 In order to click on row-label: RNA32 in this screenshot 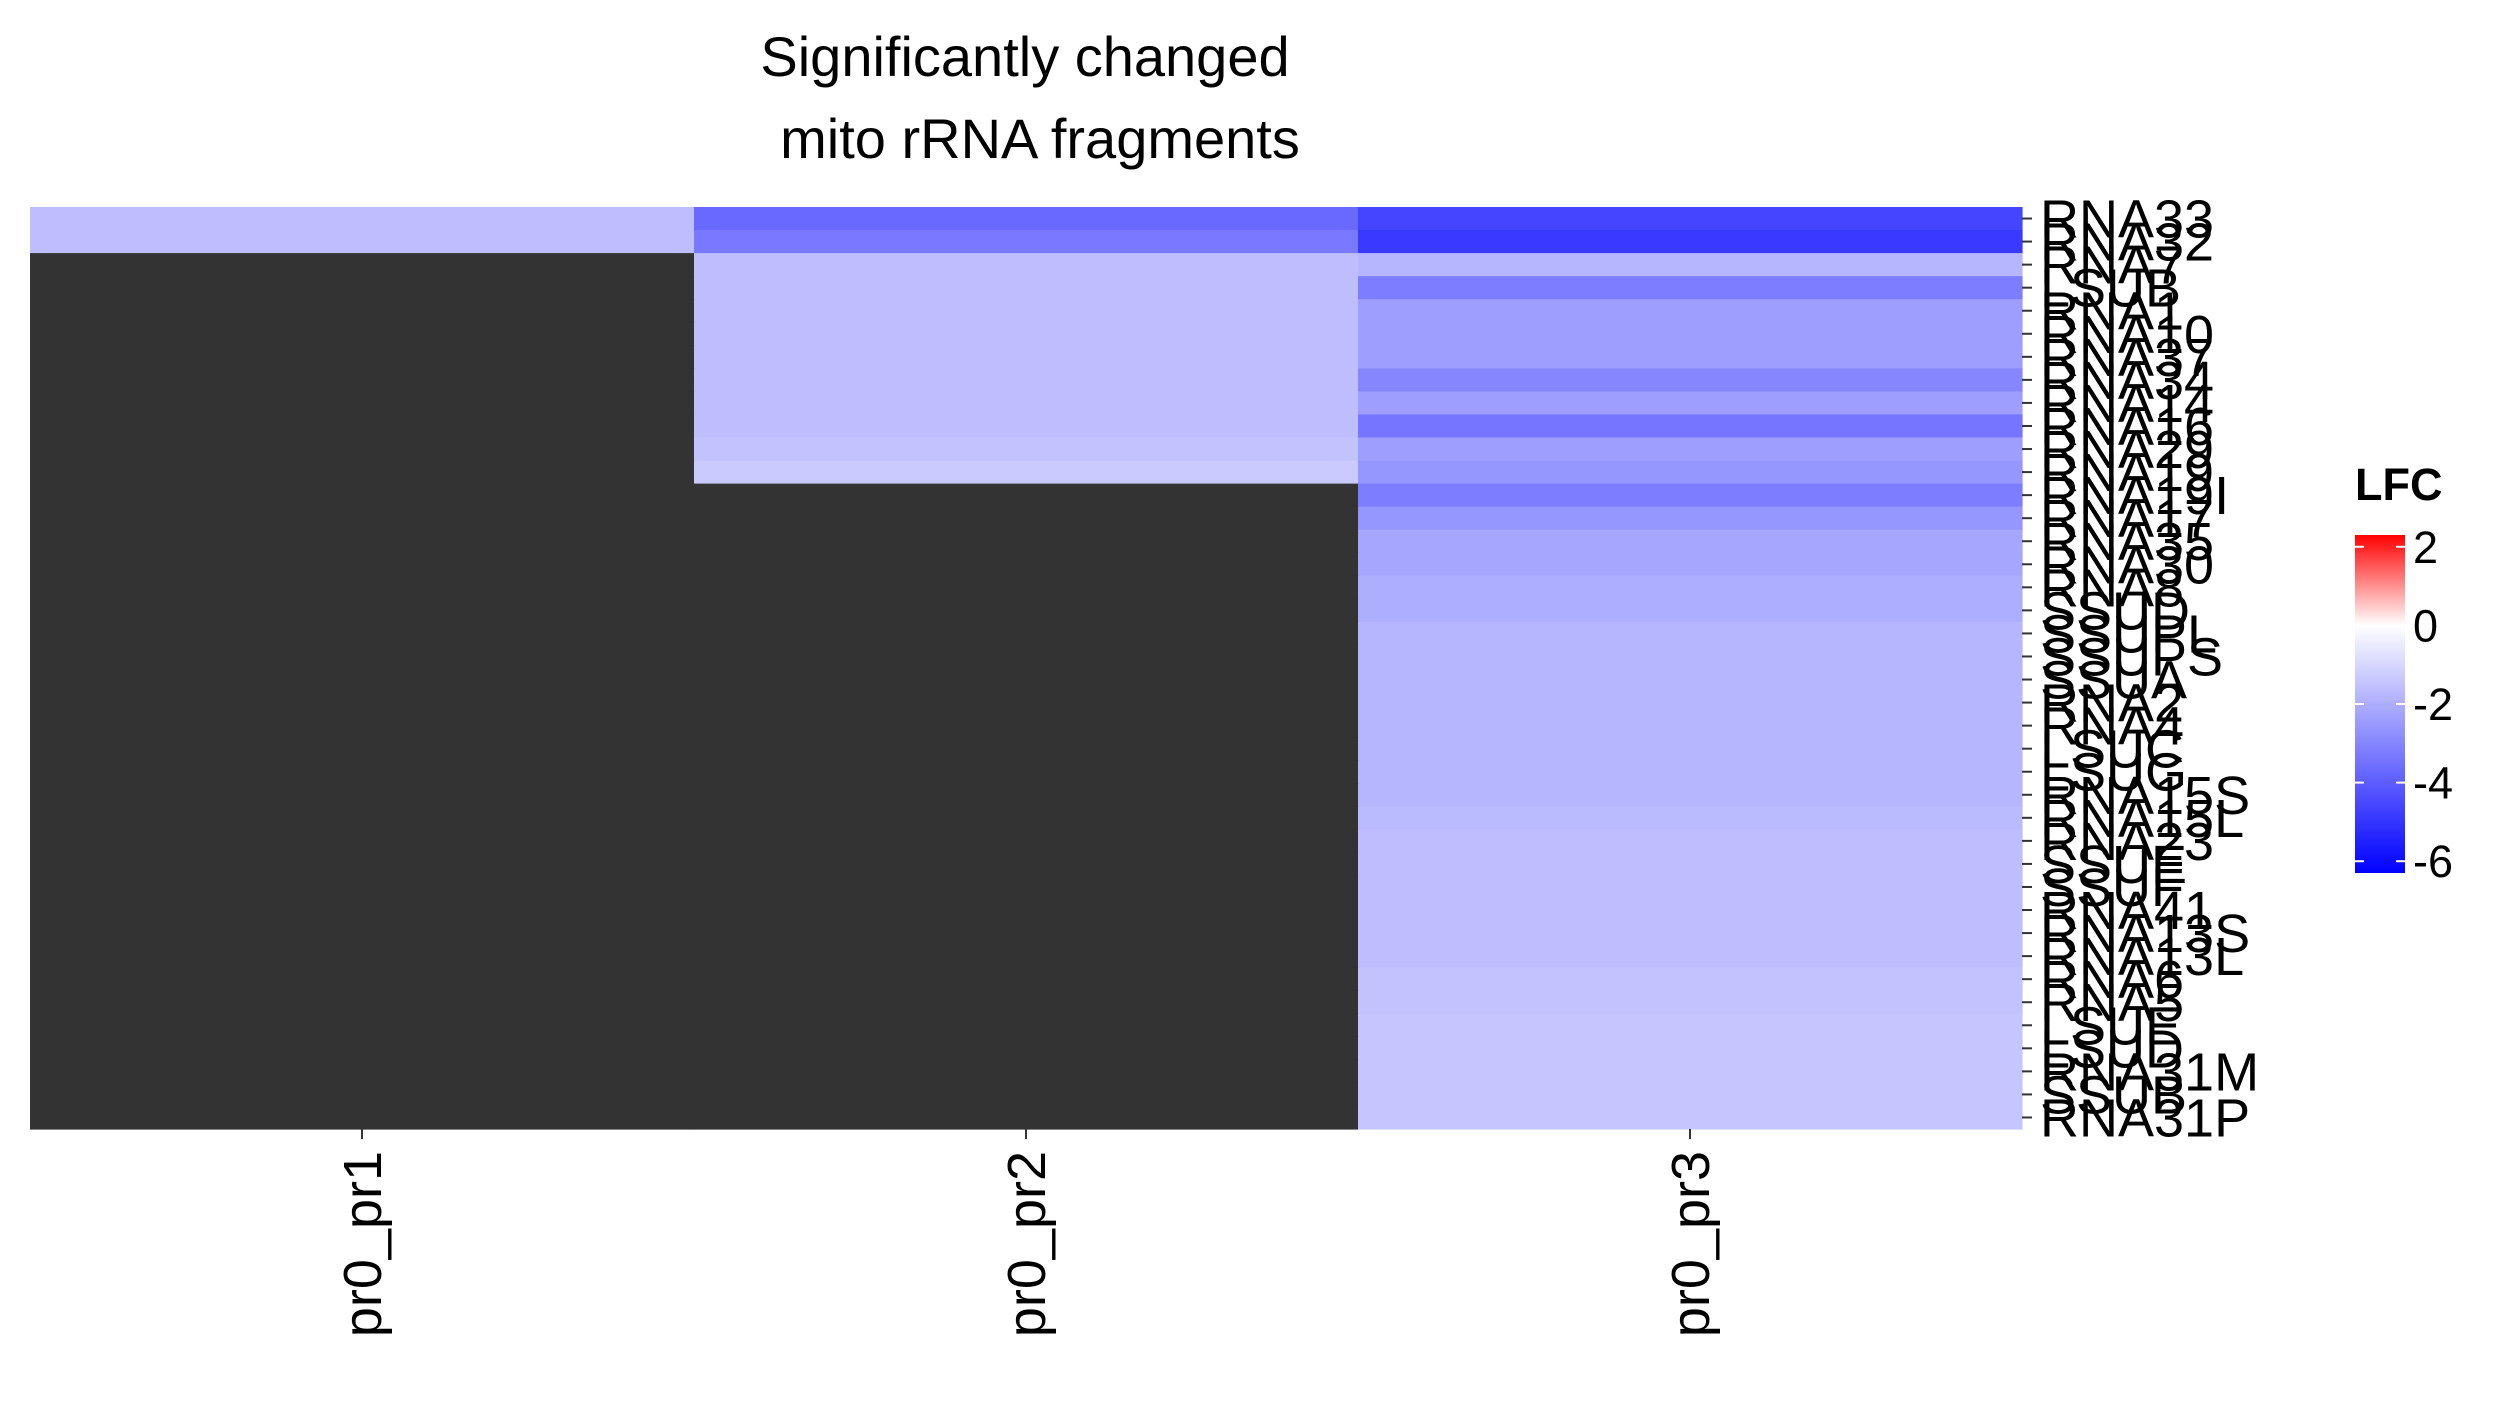, I will do `click(2127, 243)`.